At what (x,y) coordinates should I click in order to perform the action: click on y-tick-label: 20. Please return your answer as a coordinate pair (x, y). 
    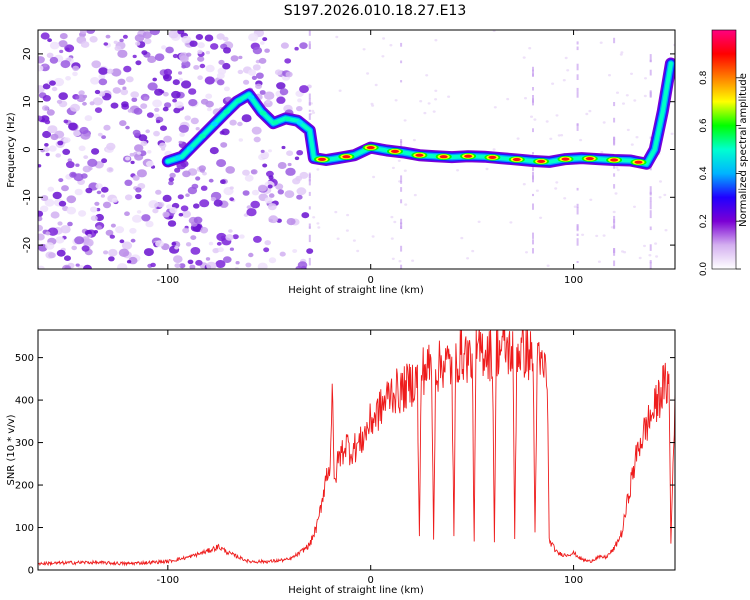
    Looking at the image, I should click on (27, 54).